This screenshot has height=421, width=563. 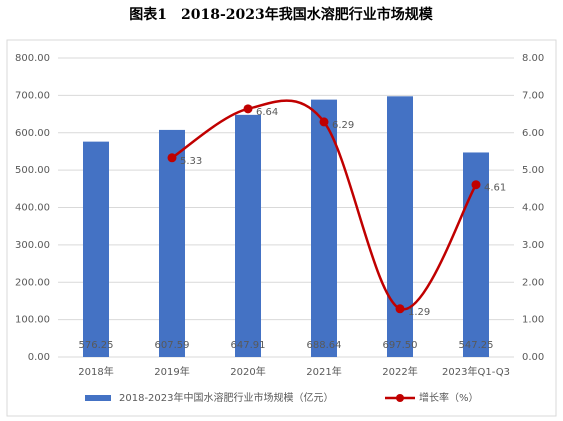 What do you see at coordinates (32, 320) in the screenshot?
I see `y-tick-label: 100.00` at bounding box center [32, 320].